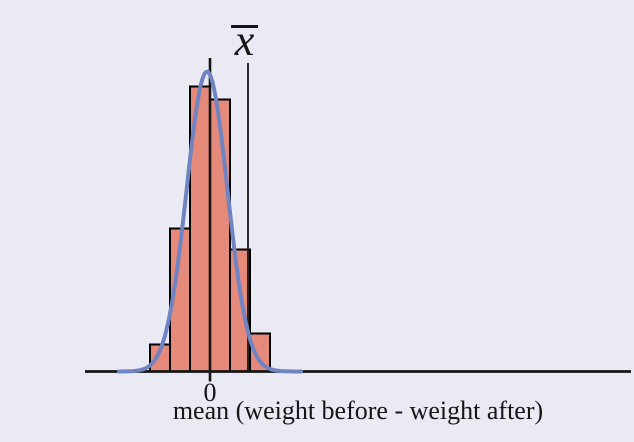 The width and height of the screenshot is (634, 442). What do you see at coordinates (244, 26) in the screenshot?
I see `xbar-overline` at bounding box center [244, 26].